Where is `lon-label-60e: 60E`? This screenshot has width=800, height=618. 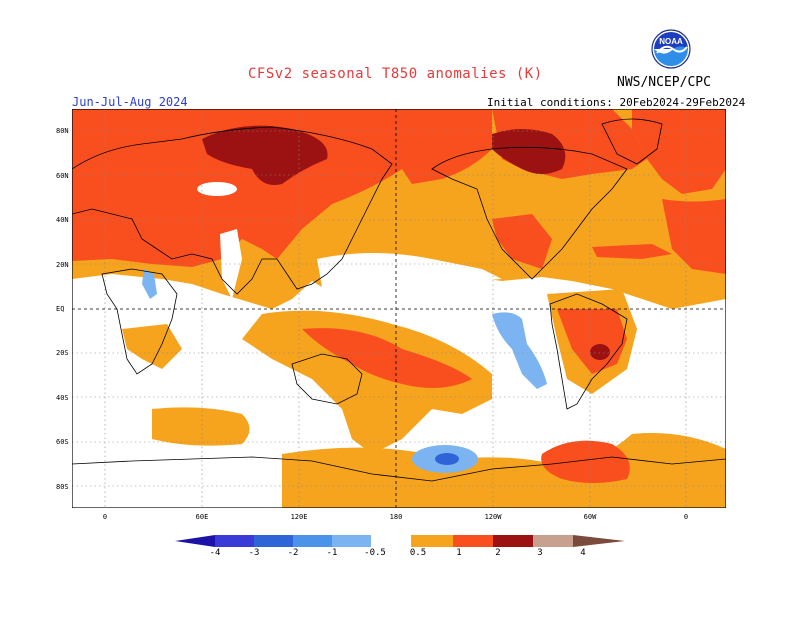
lon-label-60e: 60E is located at coordinates (202, 517).